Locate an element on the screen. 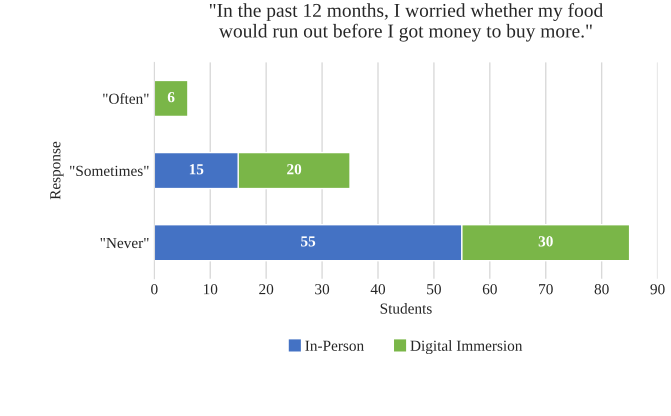 This screenshot has height=416, width=671. y-tick-label: "Sometimes" is located at coordinates (109, 171).